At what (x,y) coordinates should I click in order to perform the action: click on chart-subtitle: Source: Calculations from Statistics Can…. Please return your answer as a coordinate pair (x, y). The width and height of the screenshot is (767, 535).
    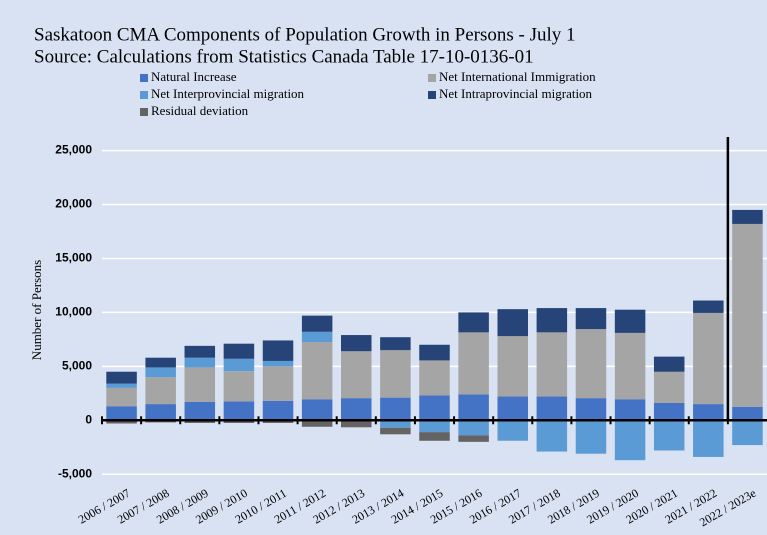
    Looking at the image, I should click on (284, 56).